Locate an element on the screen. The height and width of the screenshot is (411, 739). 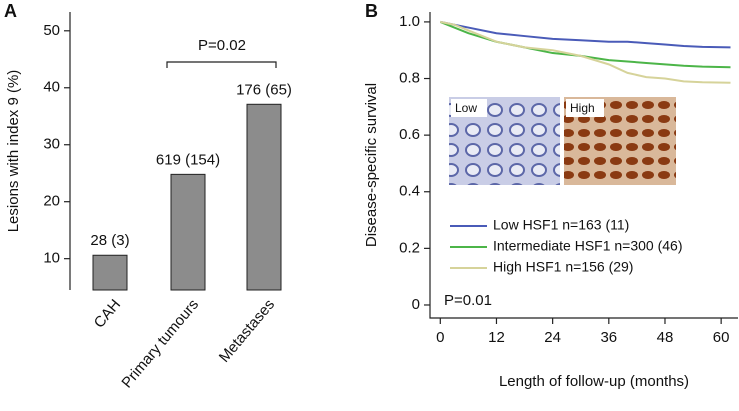
y-tick-label: 1.0 is located at coordinates (409, 21).